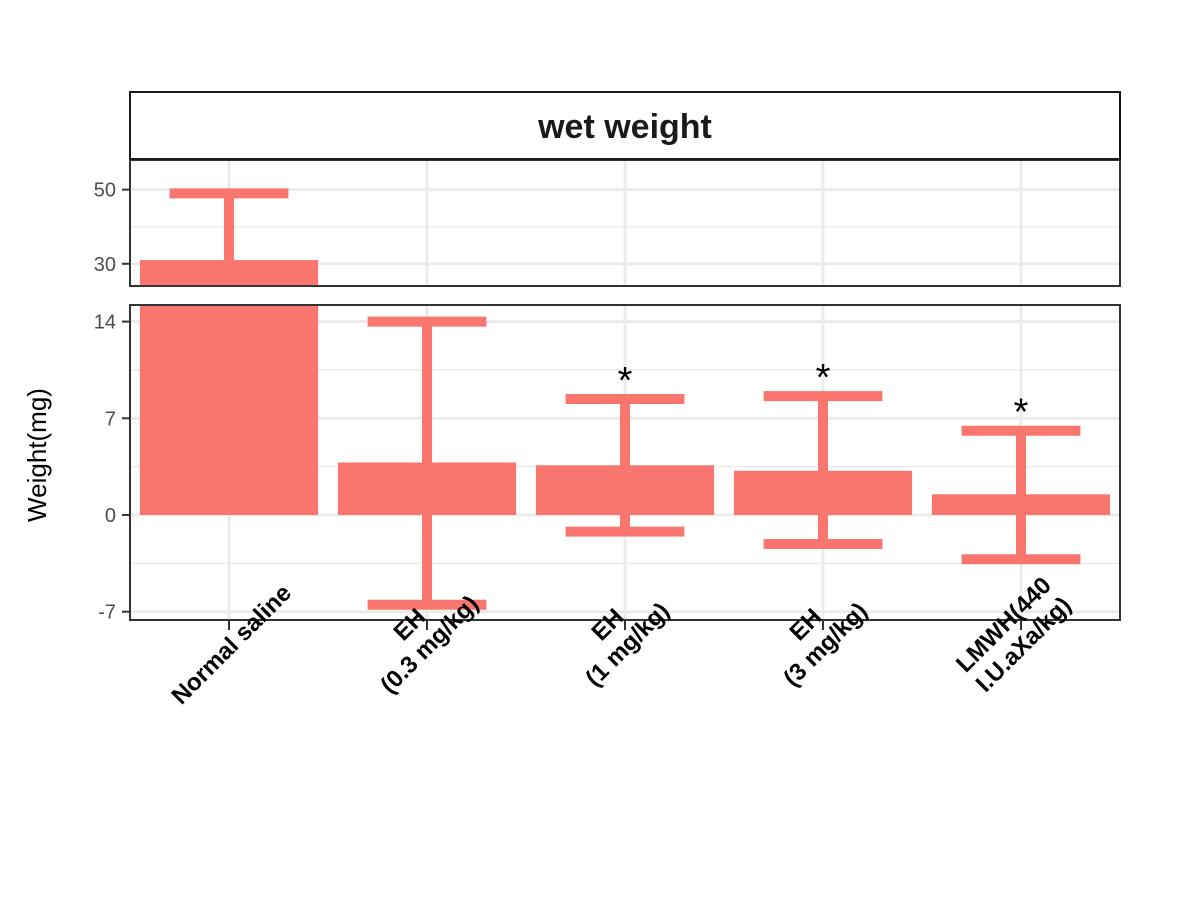 This screenshot has width=1200, height=900. I want to click on y-tick-label: 14, so click(105, 323).